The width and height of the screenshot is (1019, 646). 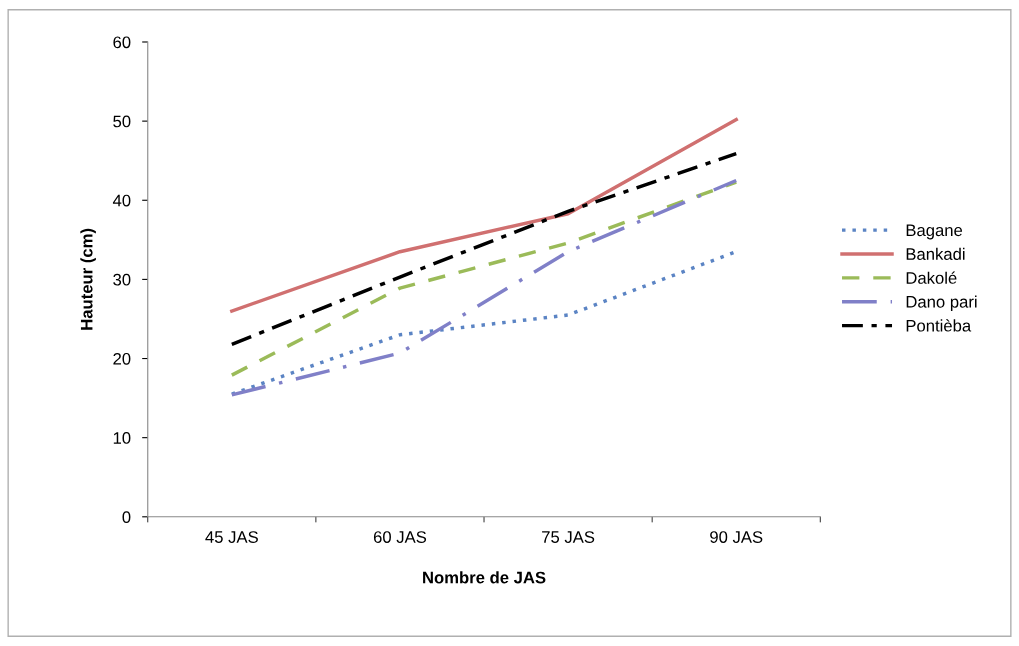 What do you see at coordinates (568, 537) in the screenshot?
I see `x-tick-label: 75 JAS` at bounding box center [568, 537].